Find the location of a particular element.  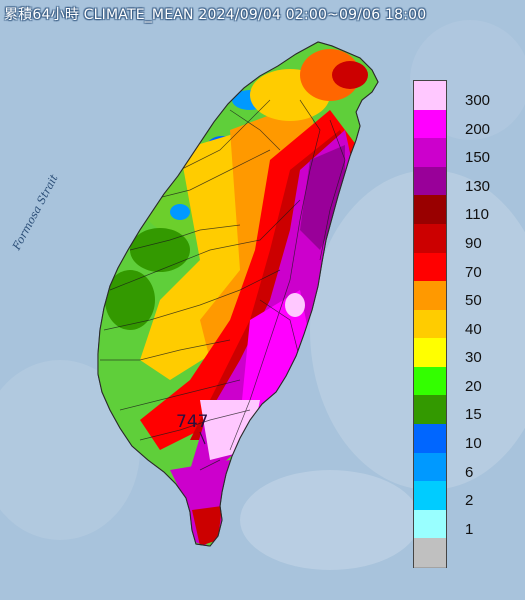

legend-label: 130 is located at coordinates (478, 186).